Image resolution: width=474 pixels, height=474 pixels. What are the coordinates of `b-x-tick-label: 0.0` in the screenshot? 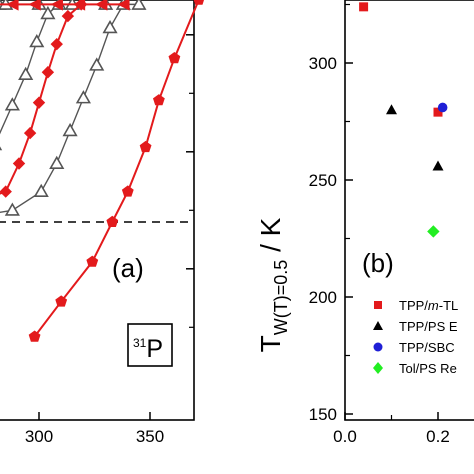 It's located at (345, 436).